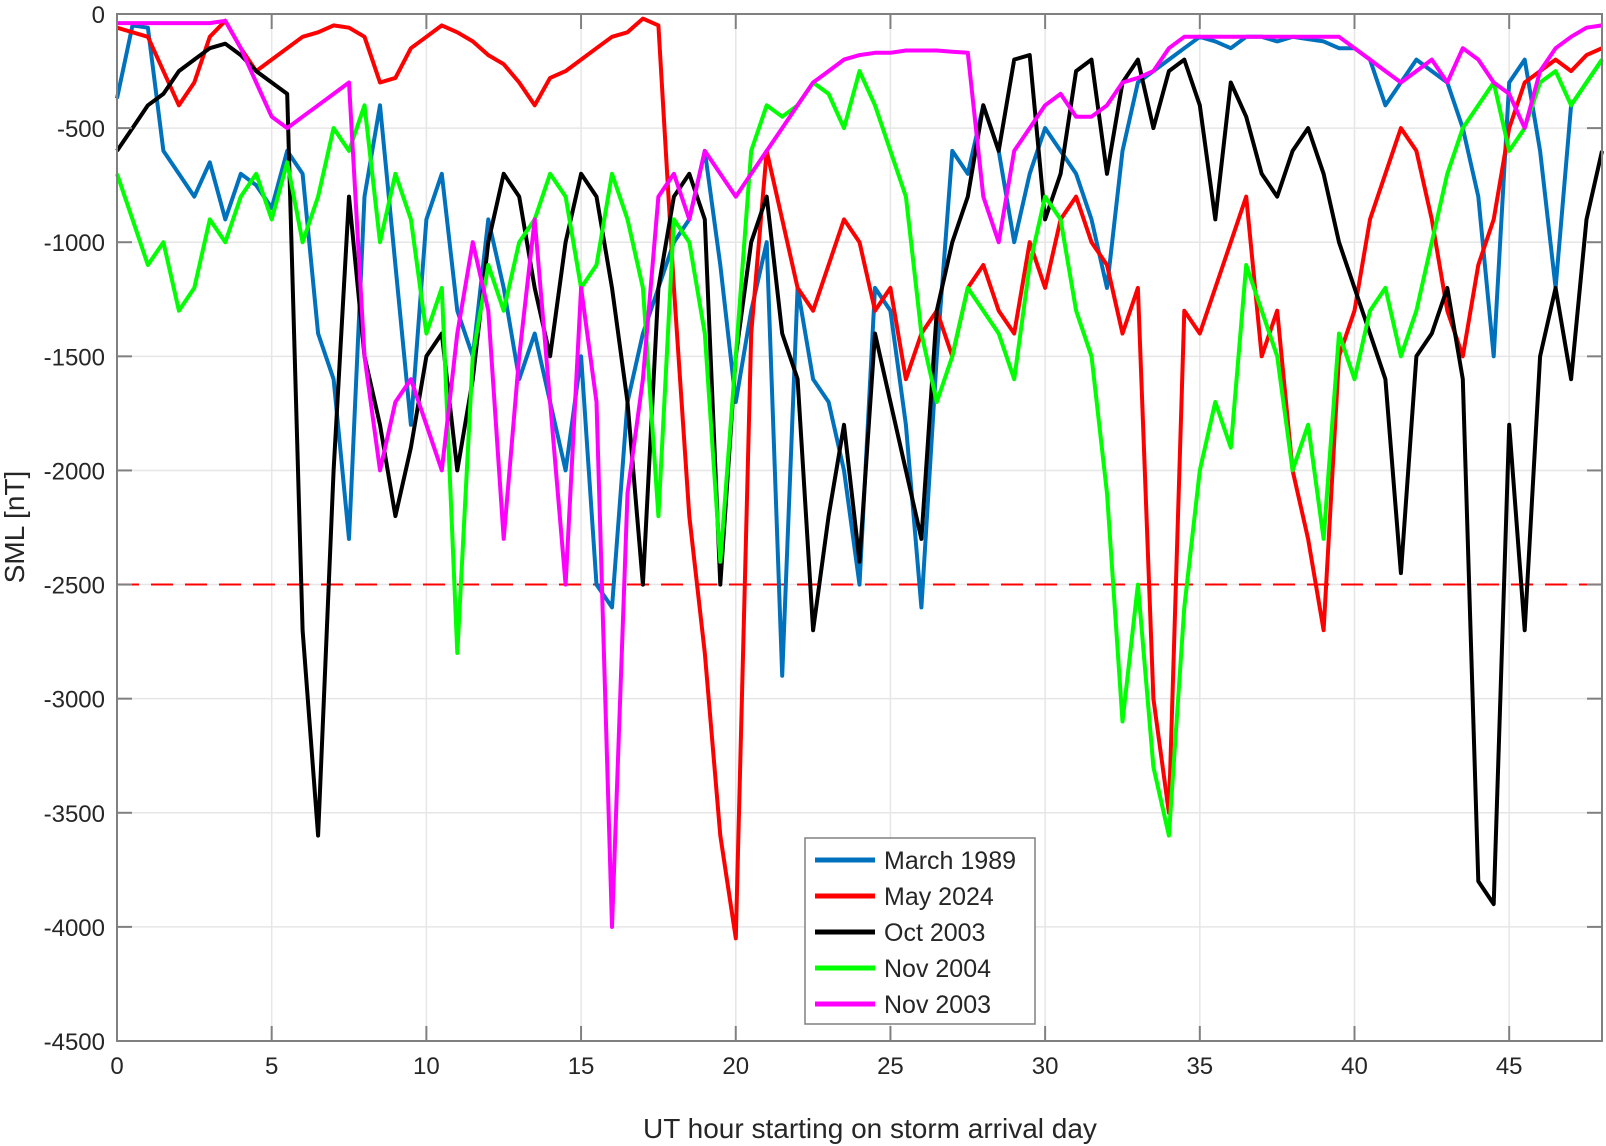  Describe the element at coordinates (15, 527) in the screenshot. I see `y-axis-title: SML [nT]` at that location.